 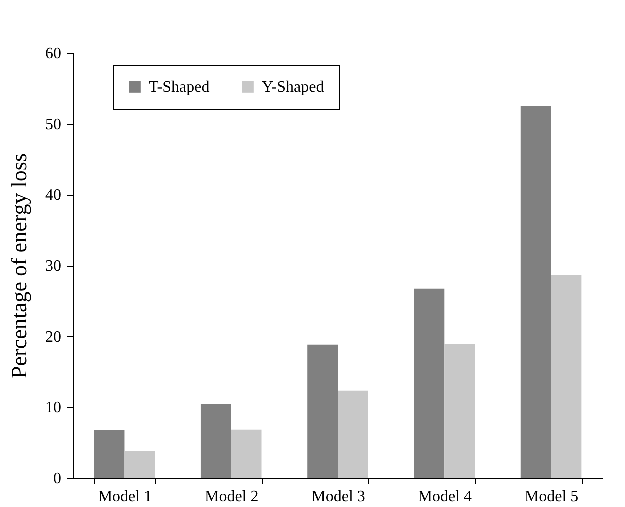 I want to click on y-tick-label: 10, so click(x=54, y=408).